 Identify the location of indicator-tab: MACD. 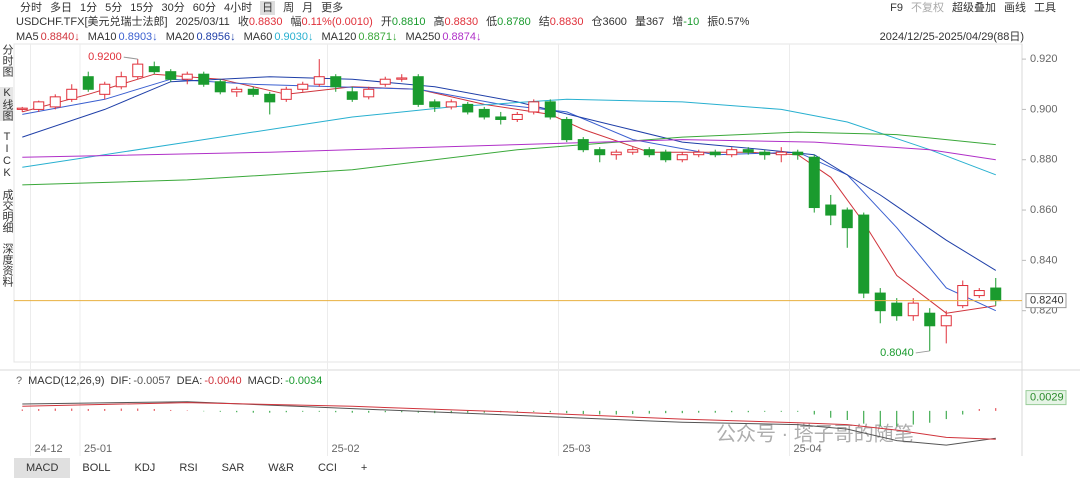
(42, 468).